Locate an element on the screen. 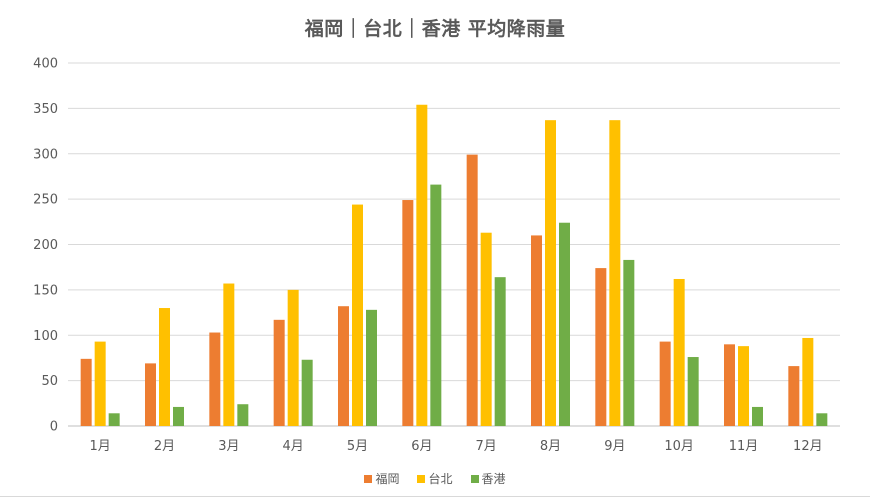 The width and height of the screenshot is (870, 500). x-axis-ticks: 1月 2月 3月 4月 5月 6月 7月 8月 9月 10月 11月 12月 is located at coordinates (456, 446).